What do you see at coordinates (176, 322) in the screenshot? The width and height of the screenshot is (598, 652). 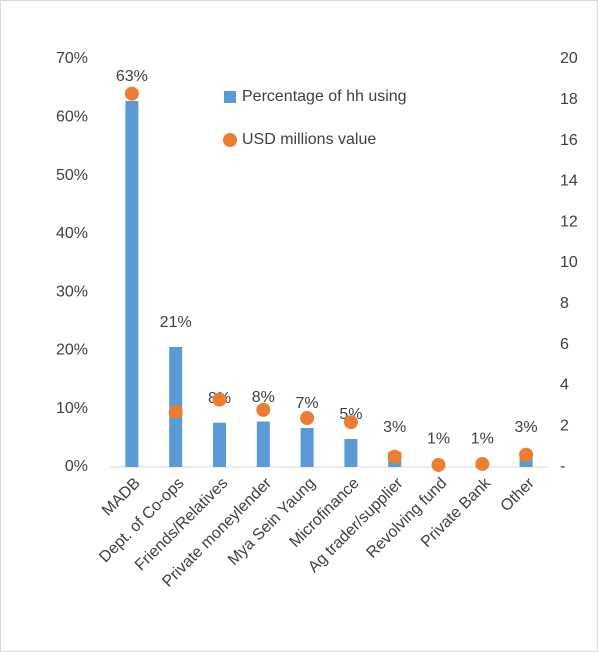 I see `data-label: 21%` at bounding box center [176, 322].